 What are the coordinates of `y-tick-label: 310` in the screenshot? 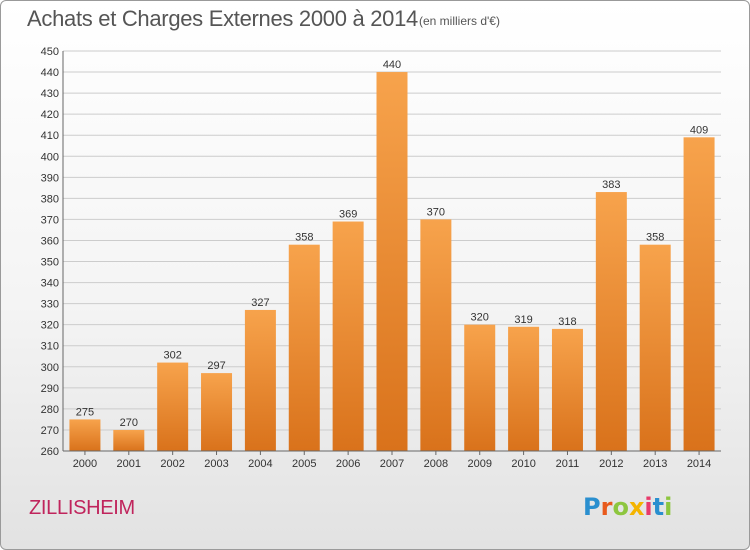 It's located at (50, 347).